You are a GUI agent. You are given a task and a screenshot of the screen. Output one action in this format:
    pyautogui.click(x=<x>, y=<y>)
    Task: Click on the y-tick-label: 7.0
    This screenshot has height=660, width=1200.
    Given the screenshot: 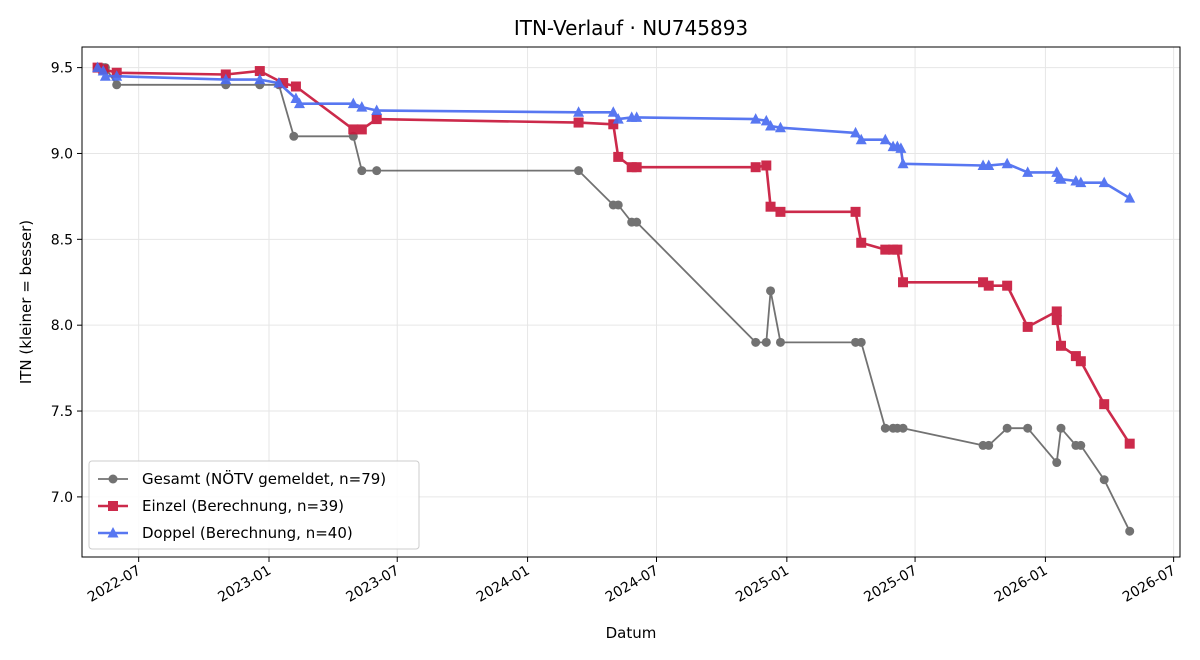 What is the action you would take?
    pyautogui.click(x=62, y=498)
    